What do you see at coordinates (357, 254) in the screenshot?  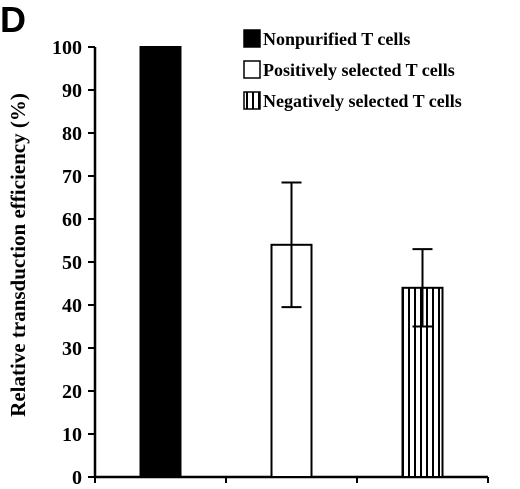 I see `error-bars` at bounding box center [357, 254].